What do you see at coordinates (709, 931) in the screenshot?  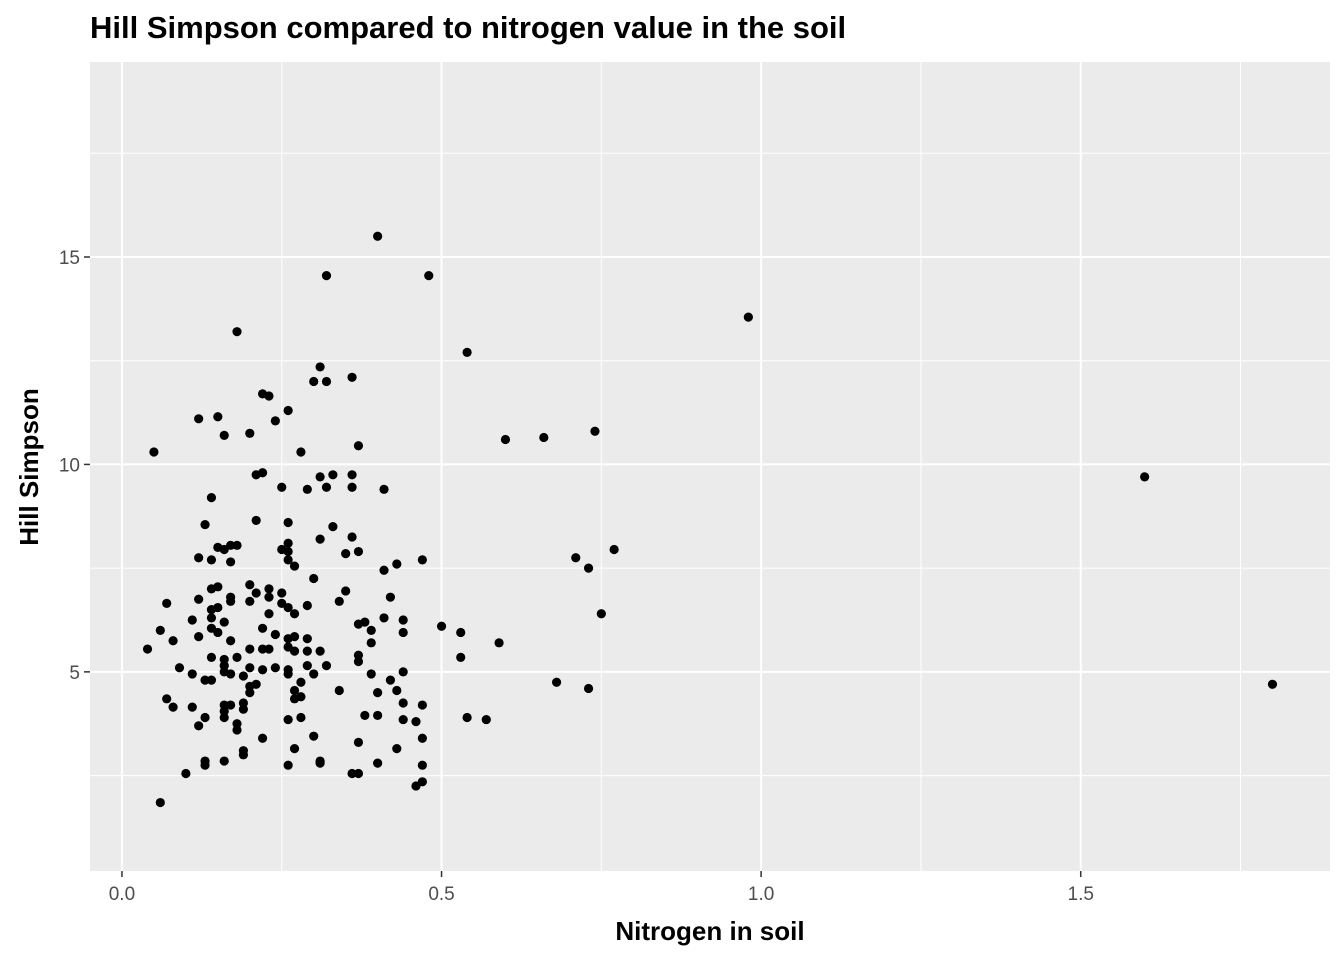 I see `x-axis-title: Nitrogen in soil` at bounding box center [709, 931].